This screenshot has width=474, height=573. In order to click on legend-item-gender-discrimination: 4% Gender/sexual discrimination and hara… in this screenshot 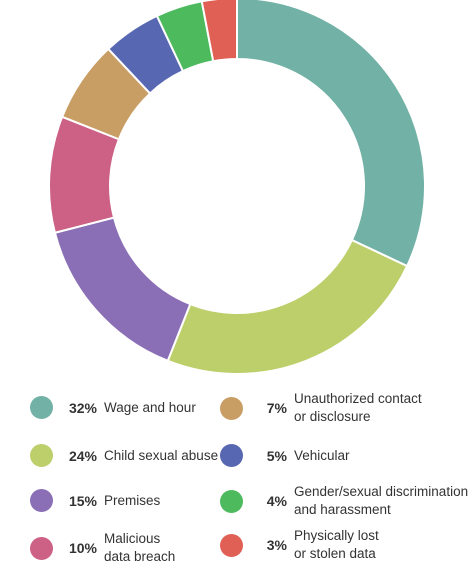, I will do `click(347, 501)`.